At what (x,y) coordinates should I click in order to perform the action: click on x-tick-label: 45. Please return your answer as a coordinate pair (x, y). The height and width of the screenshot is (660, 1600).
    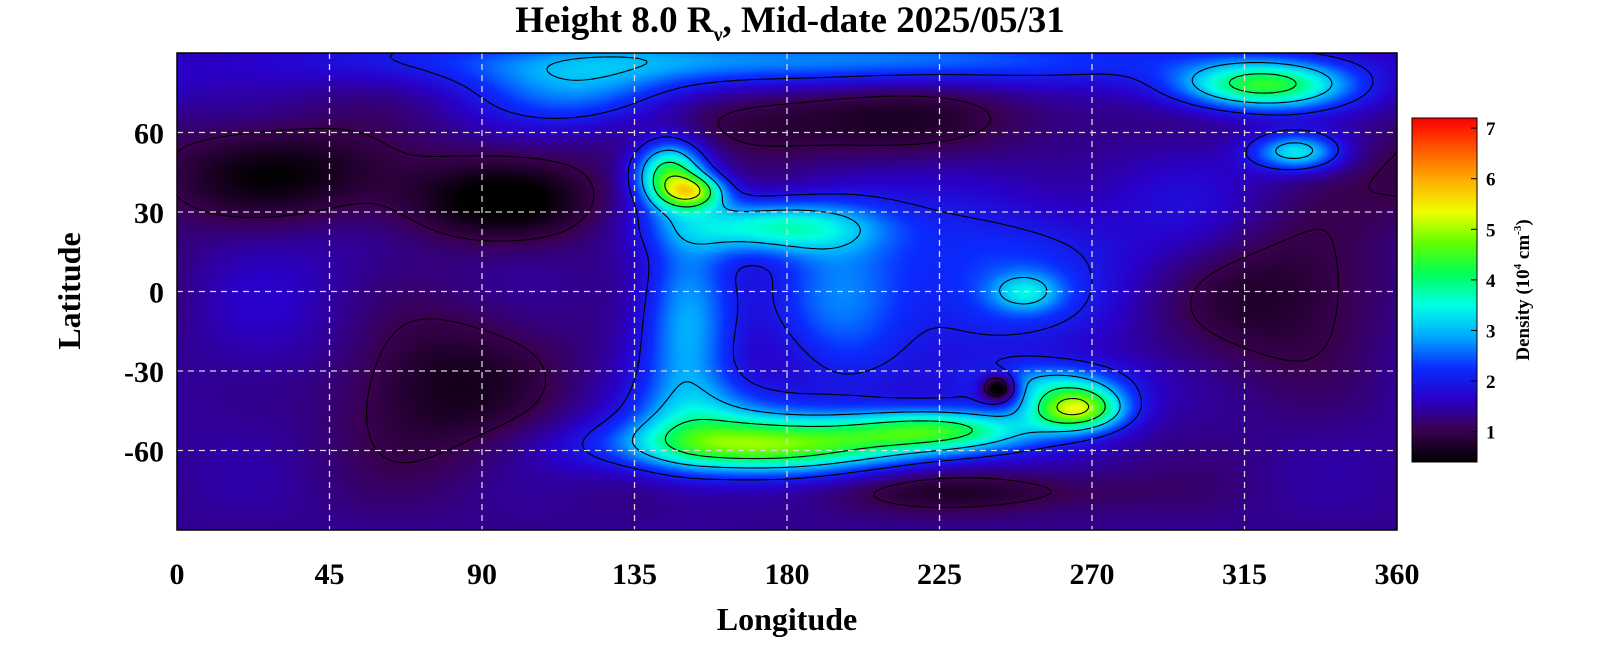
    Looking at the image, I should click on (330, 574).